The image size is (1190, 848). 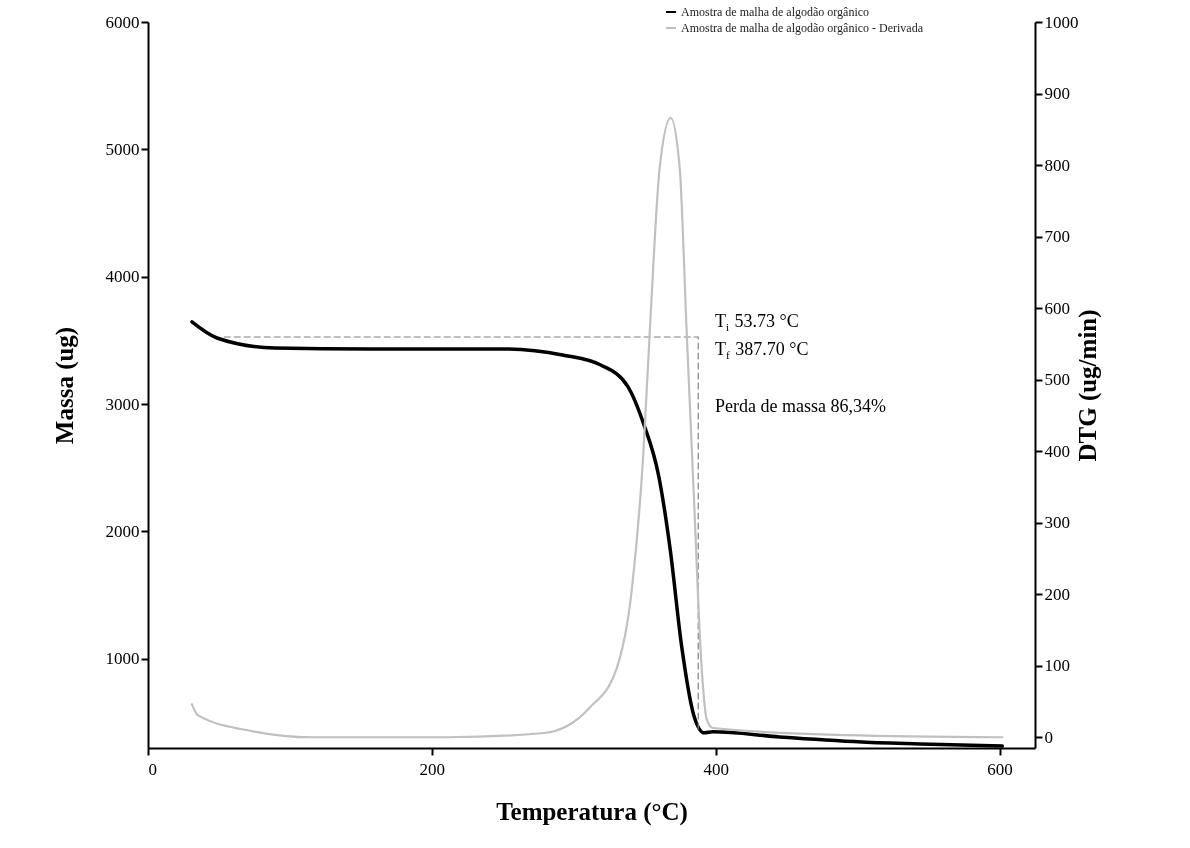 What do you see at coordinates (1057, 451) in the screenshot?
I see `y2-tick-label: 400` at bounding box center [1057, 451].